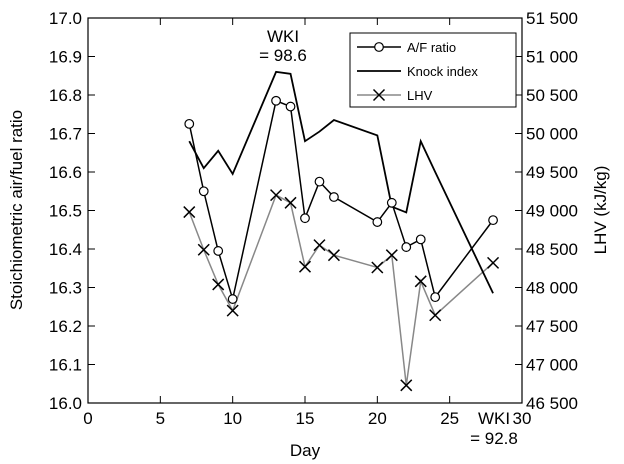 The image size is (624, 464). What do you see at coordinates (552, 249) in the screenshot?
I see `right-y-tick-label: 48 500` at bounding box center [552, 249].